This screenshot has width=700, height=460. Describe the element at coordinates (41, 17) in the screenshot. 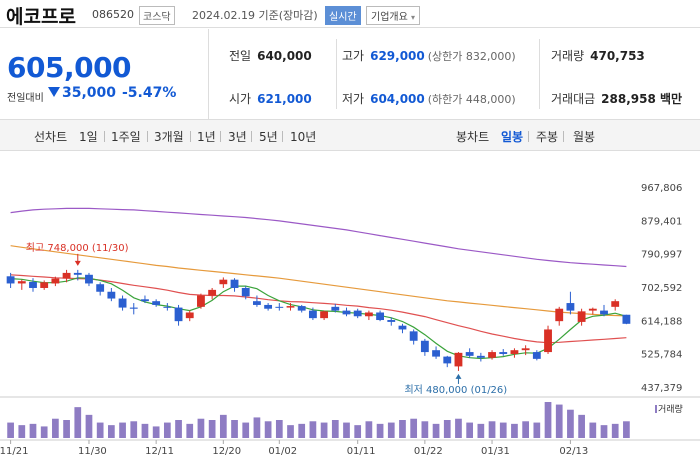

I see `stock-name: 에코프로` at that location.